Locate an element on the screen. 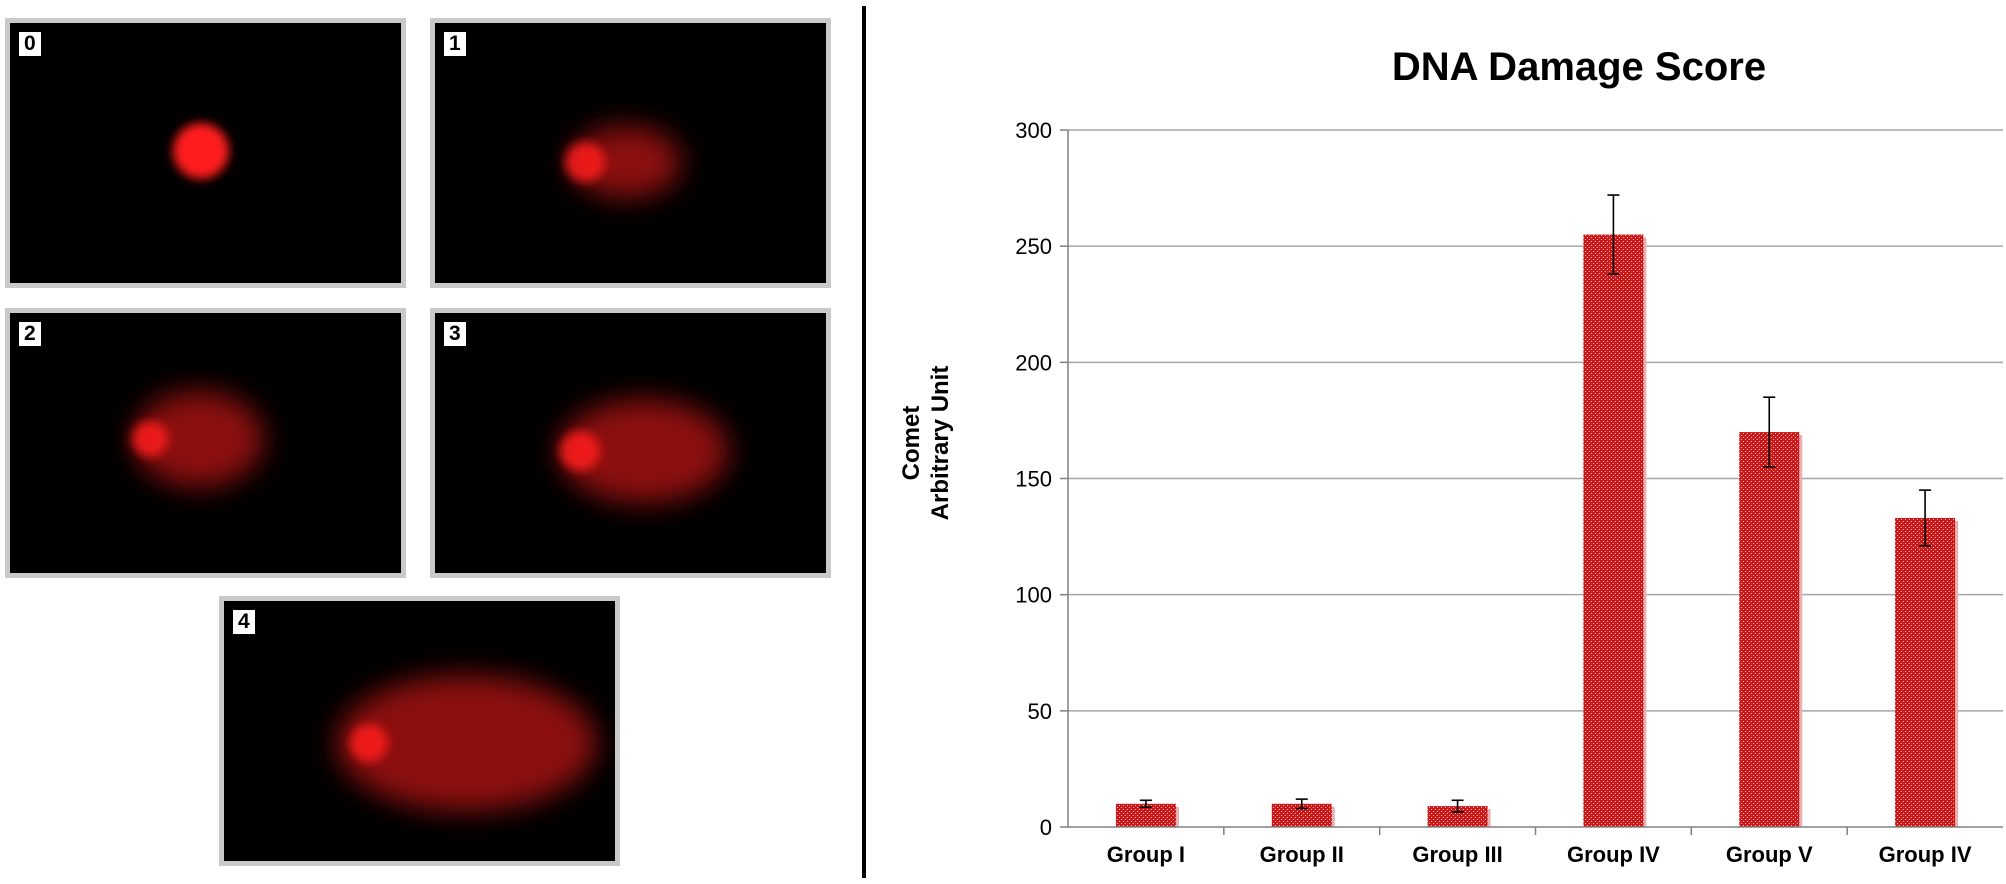 This screenshot has width=2006, height=884. comet-panel-4: 4 is located at coordinates (419, 731).